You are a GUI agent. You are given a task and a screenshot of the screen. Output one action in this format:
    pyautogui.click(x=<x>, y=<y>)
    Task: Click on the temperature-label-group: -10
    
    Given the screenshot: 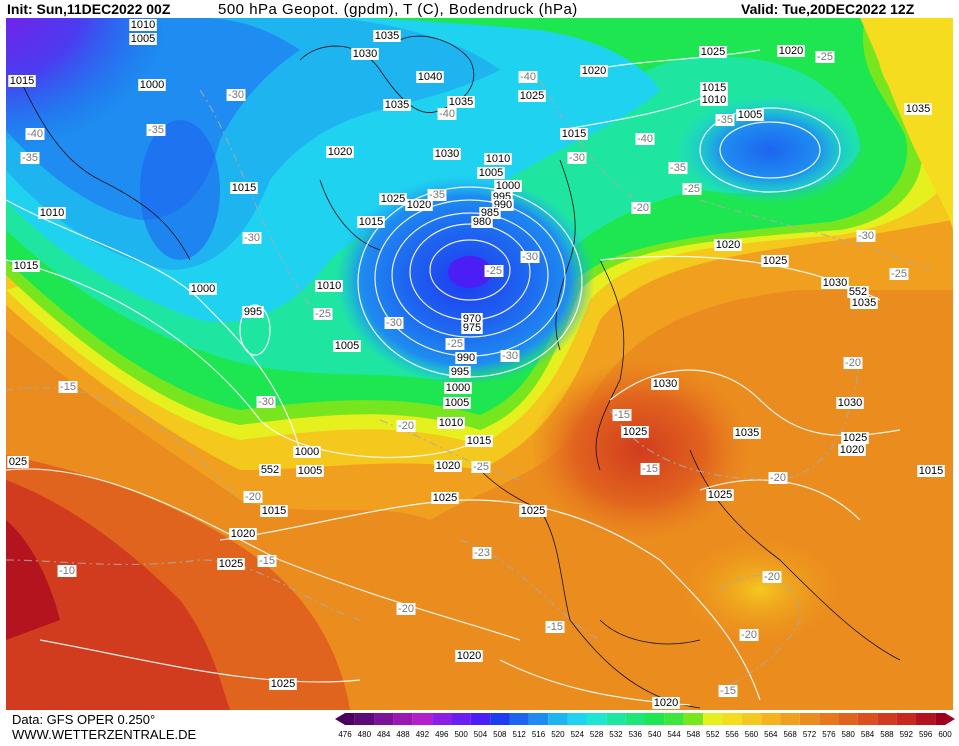 What is the action you would take?
    pyautogui.click(x=67, y=571)
    